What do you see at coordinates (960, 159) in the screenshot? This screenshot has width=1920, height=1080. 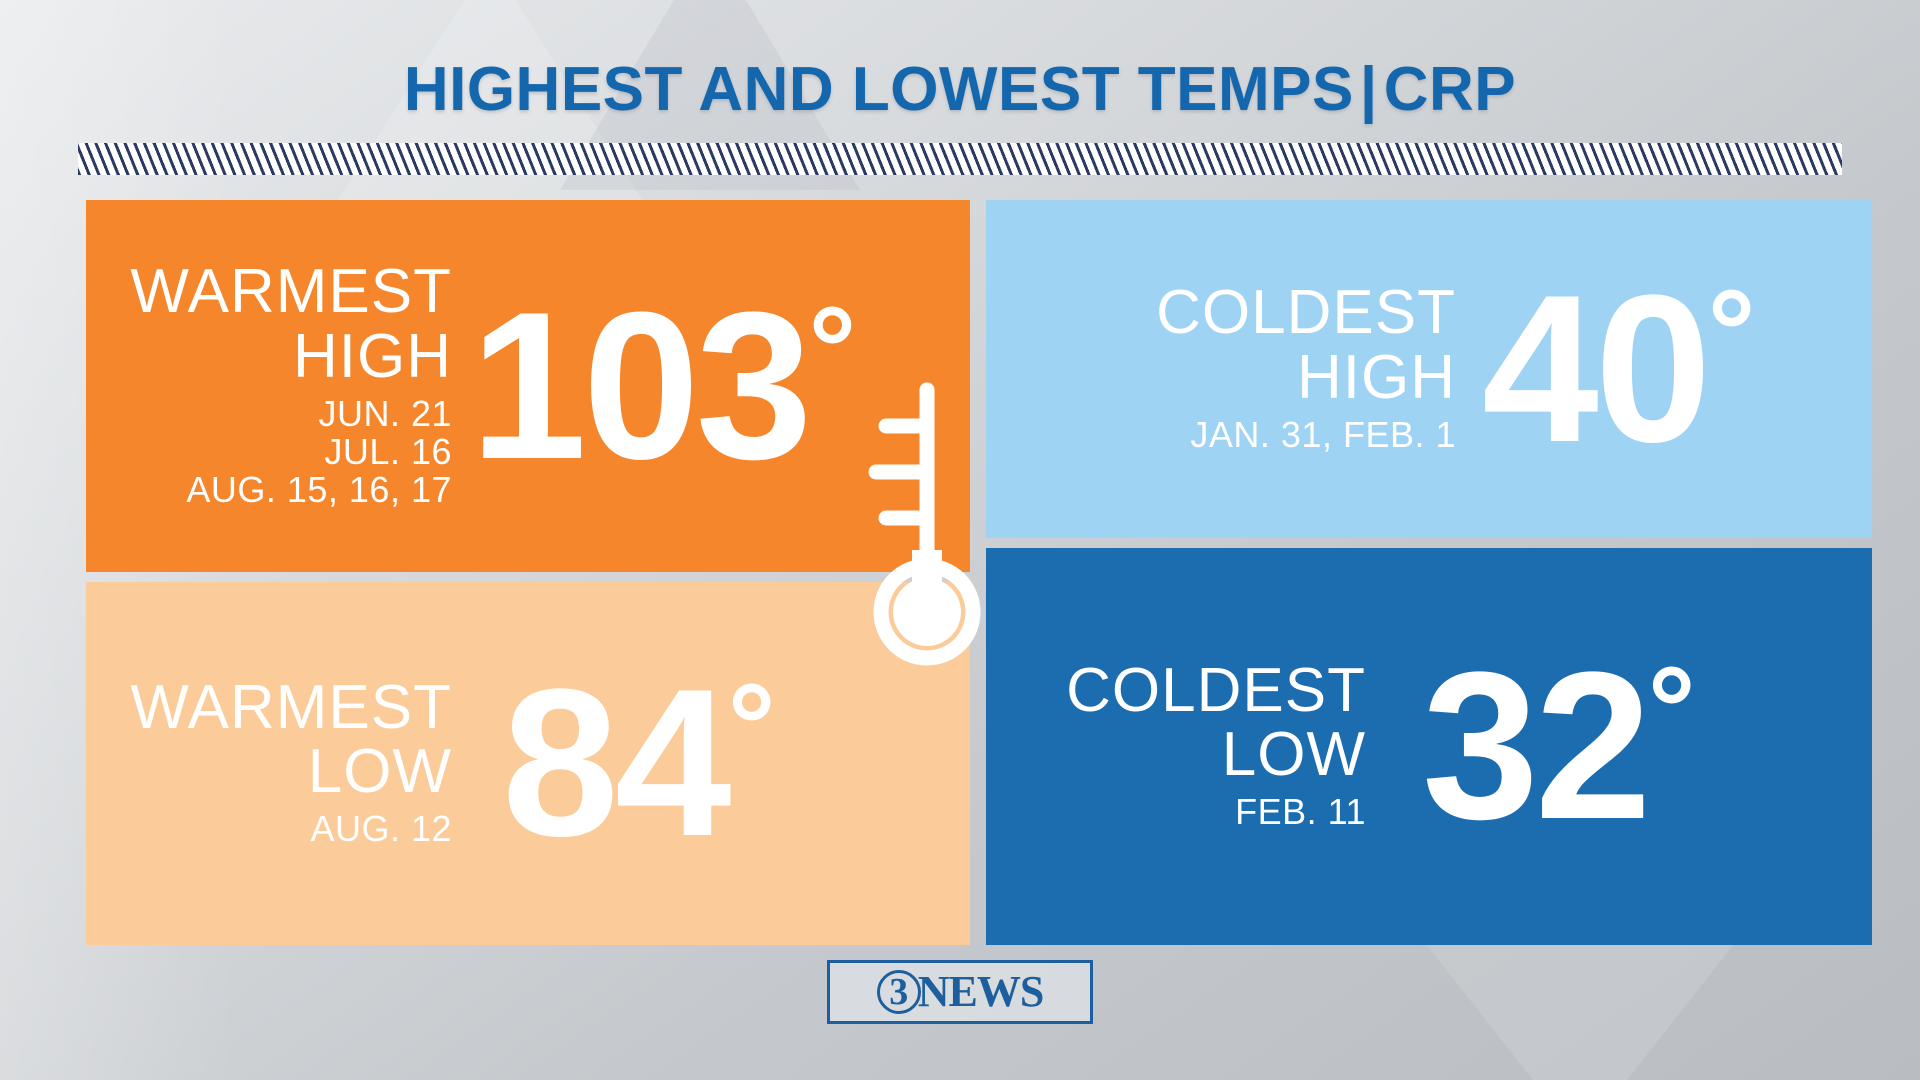 I see `hatched-divider-rule` at bounding box center [960, 159].